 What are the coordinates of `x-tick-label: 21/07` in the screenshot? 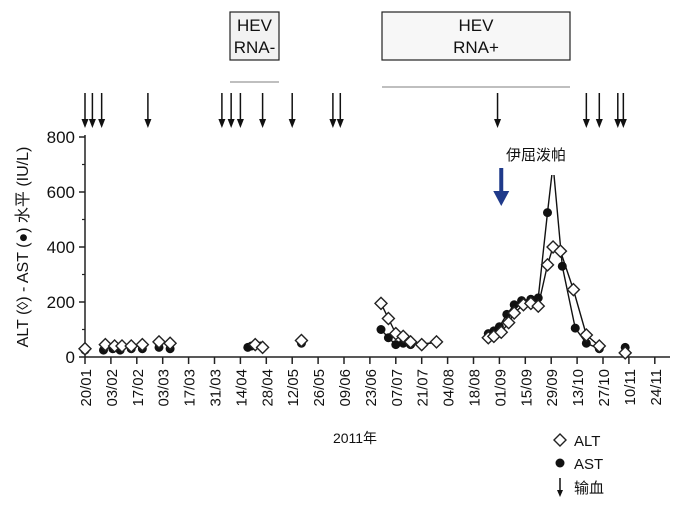 It's located at (423, 388).